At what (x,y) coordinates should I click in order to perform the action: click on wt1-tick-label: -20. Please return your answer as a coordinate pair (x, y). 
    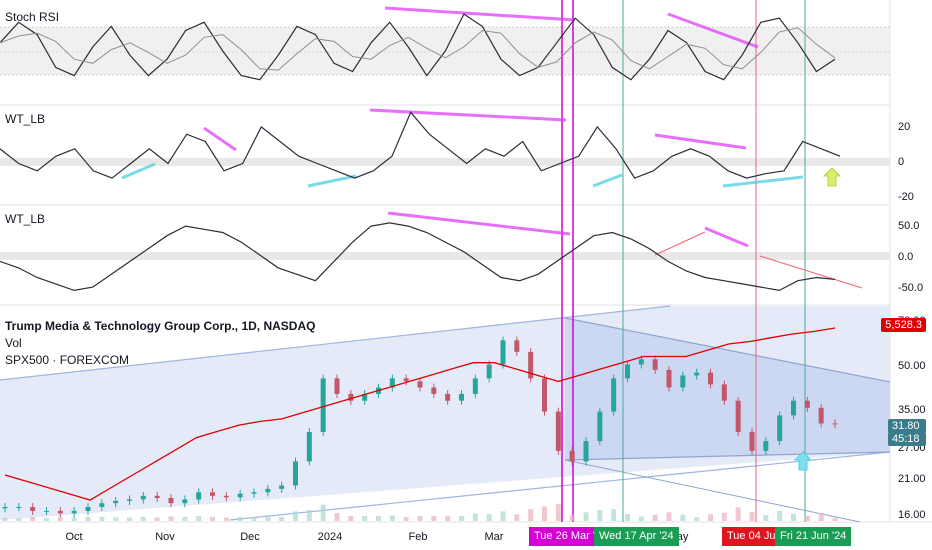
    Looking at the image, I should click on (906, 197).